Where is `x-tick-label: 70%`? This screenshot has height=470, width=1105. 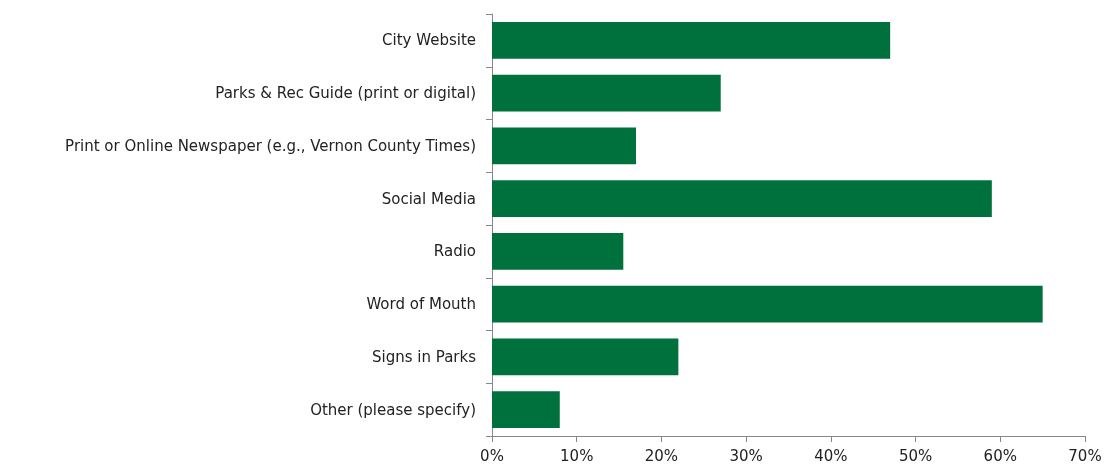 x-tick-label: 70% is located at coordinates (1085, 455).